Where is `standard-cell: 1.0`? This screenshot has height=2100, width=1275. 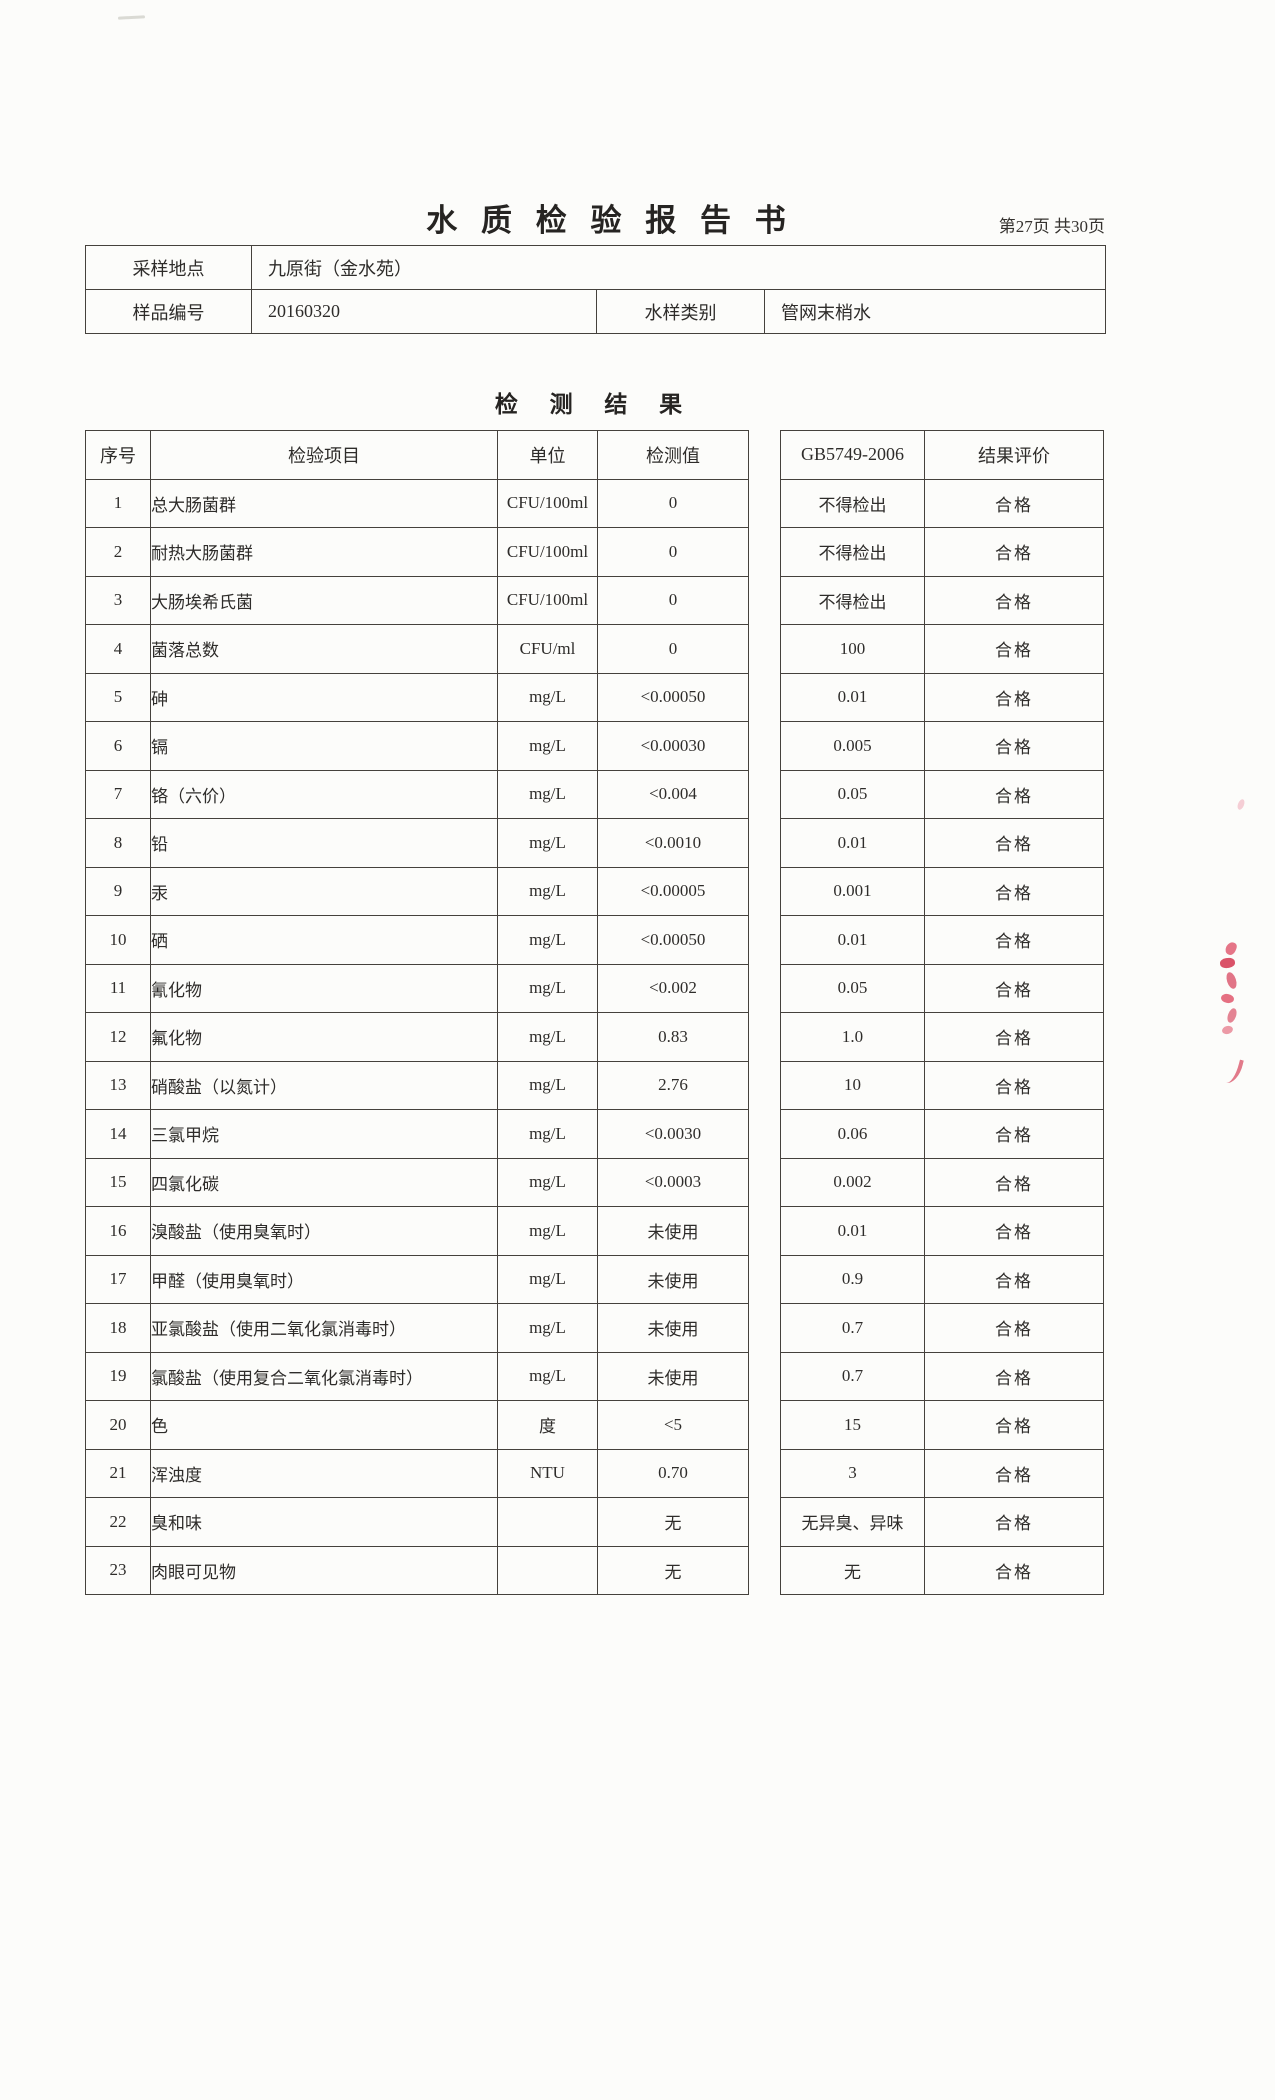 standard-cell: 1.0 is located at coordinates (852, 1037).